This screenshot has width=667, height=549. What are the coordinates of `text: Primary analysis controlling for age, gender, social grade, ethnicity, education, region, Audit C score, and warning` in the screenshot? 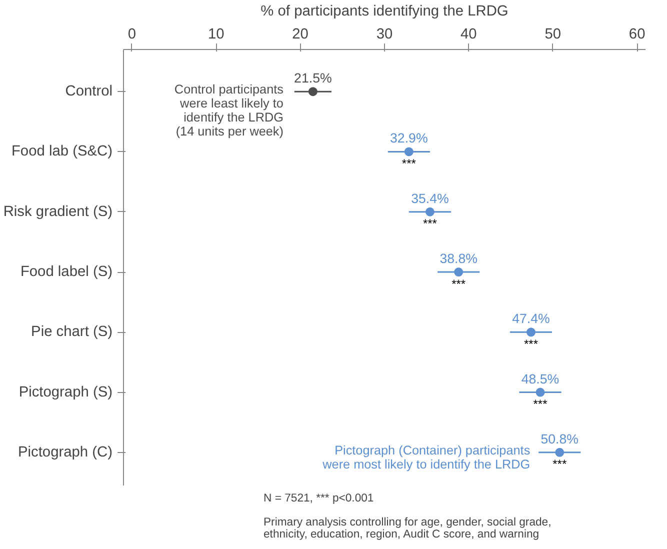 It's located at (408, 528).